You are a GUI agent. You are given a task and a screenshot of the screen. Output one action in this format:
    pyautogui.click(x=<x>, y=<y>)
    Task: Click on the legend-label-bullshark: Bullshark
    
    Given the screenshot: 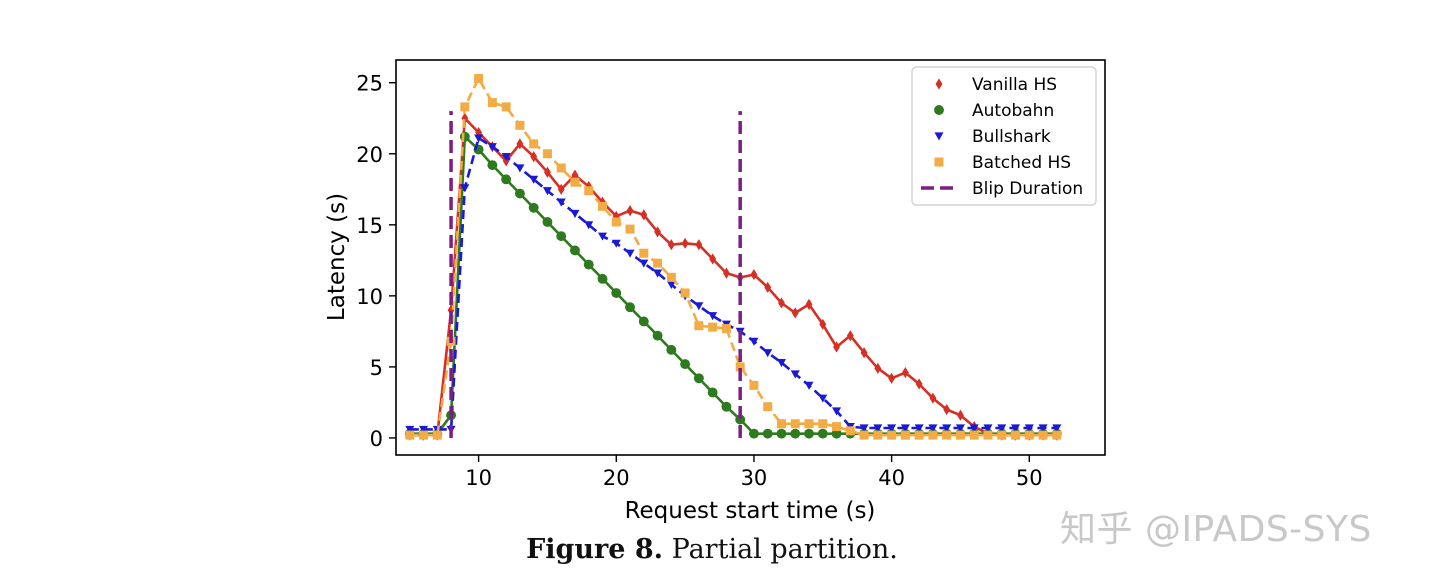 What is the action you would take?
    pyautogui.click(x=1011, y=137)
    